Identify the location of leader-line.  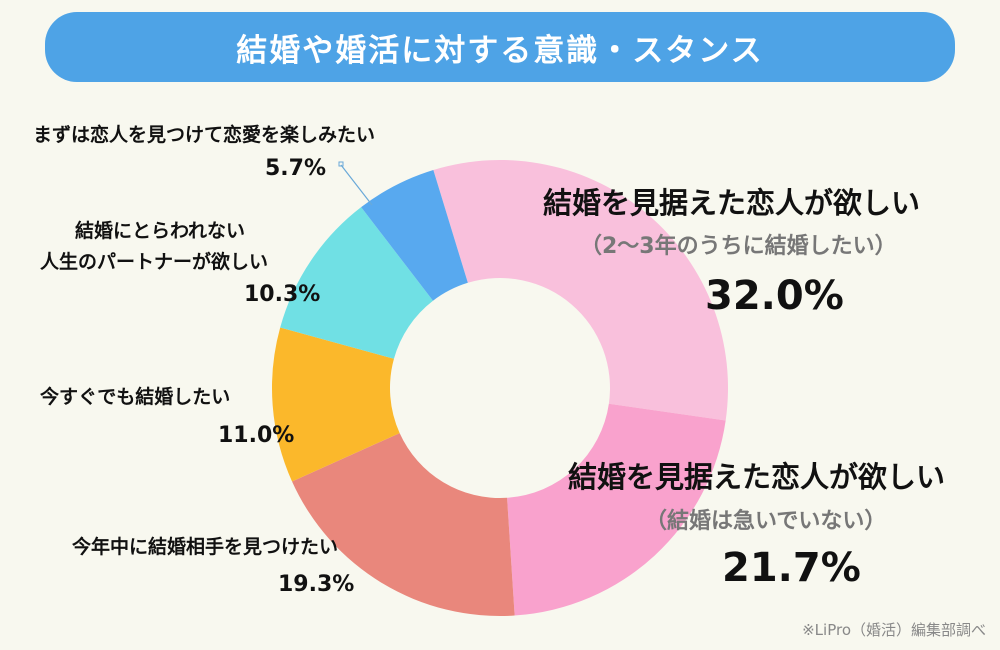
(356, 185).